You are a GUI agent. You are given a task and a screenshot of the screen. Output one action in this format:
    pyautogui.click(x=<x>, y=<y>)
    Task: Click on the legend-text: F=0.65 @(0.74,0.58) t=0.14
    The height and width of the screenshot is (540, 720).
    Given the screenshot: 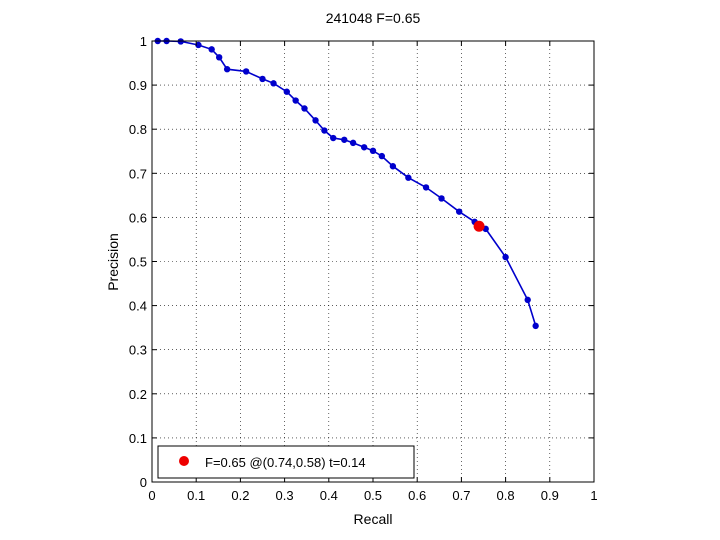 What is the action you would take?
    pyautogui.click(x=285, y=462)
    